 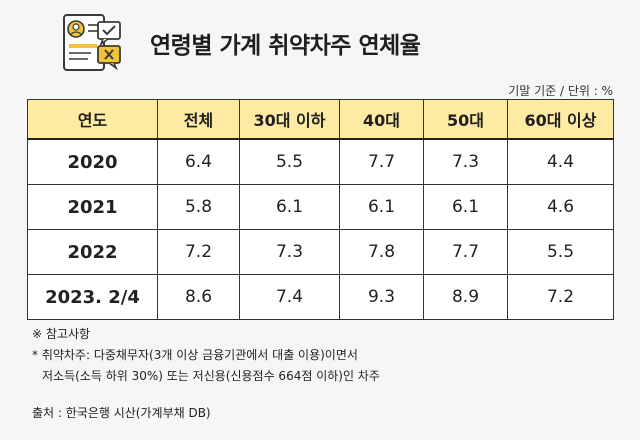 What do you see at coordinates (465, 119) in the screenshot?
I see `column-header: 50대` at bounding box center [465, 119].